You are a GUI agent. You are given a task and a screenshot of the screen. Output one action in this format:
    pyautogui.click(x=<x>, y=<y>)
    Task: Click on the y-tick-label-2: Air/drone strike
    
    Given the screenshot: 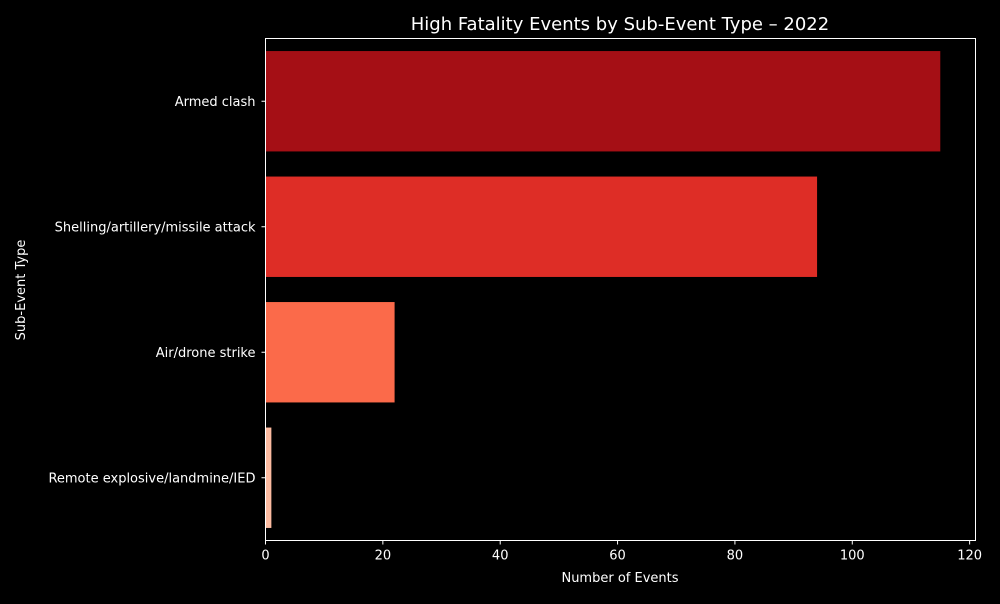 What is the action you would take?
    pyautogui.click(x=206, y=353)
    